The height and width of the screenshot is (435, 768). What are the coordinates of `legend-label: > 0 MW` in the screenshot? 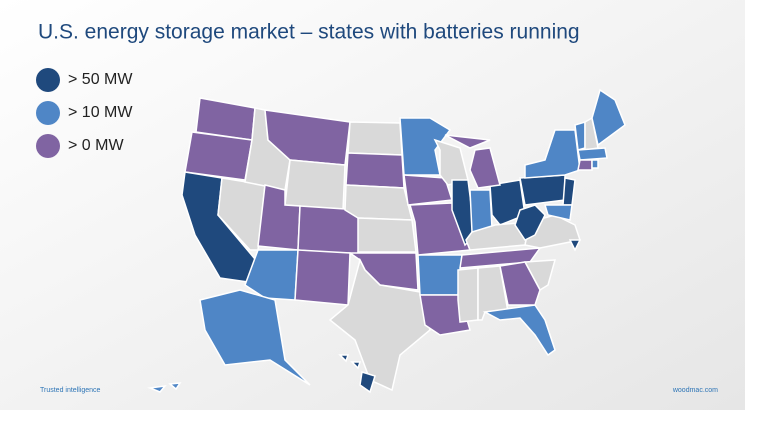 It's located at (96, 145).